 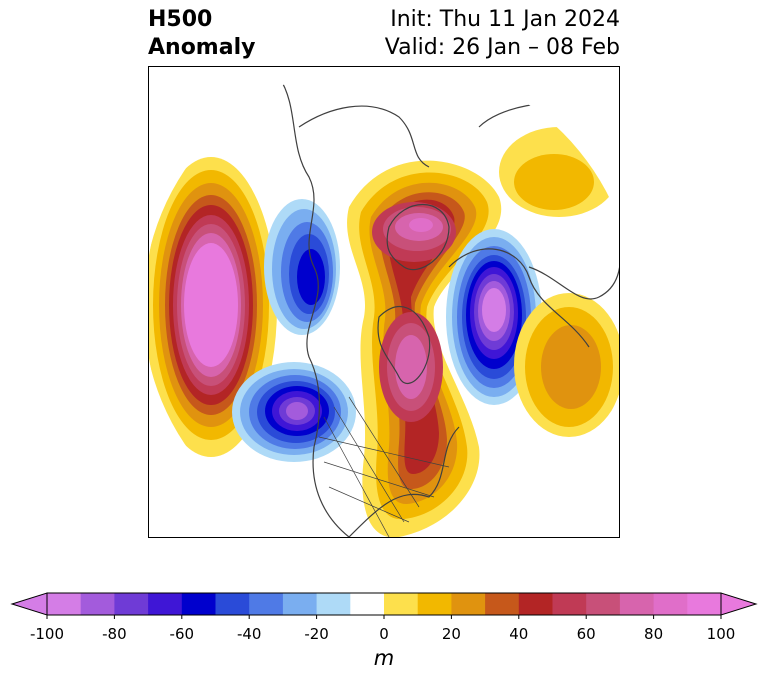 I want to click on anomaly-northeast-pacific-trough, so click(x=294, y=412).